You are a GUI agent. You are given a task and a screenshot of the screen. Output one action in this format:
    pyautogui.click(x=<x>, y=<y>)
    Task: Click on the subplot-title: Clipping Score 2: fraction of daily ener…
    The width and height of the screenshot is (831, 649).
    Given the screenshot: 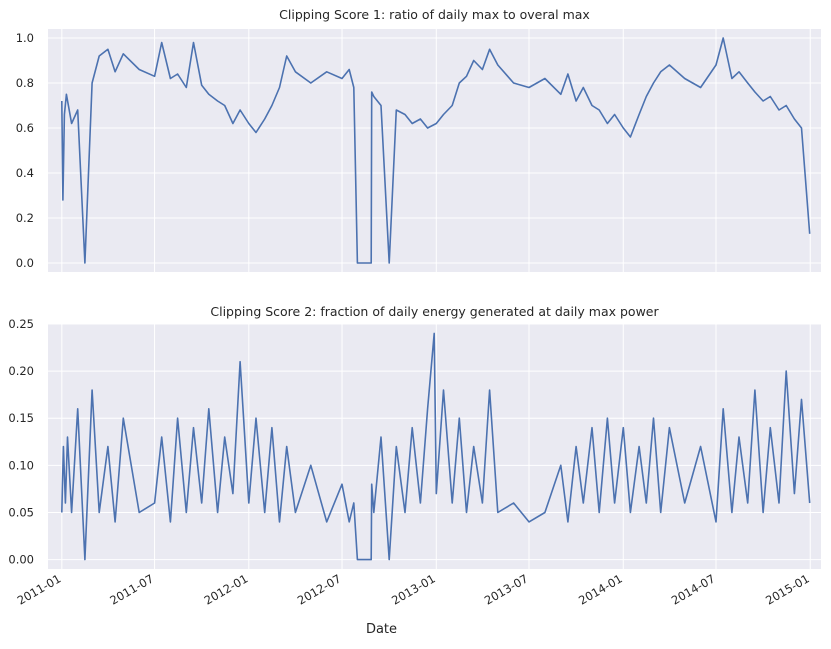 What is the action you would take?
    pyautogui.click(x=434, y=311)
    